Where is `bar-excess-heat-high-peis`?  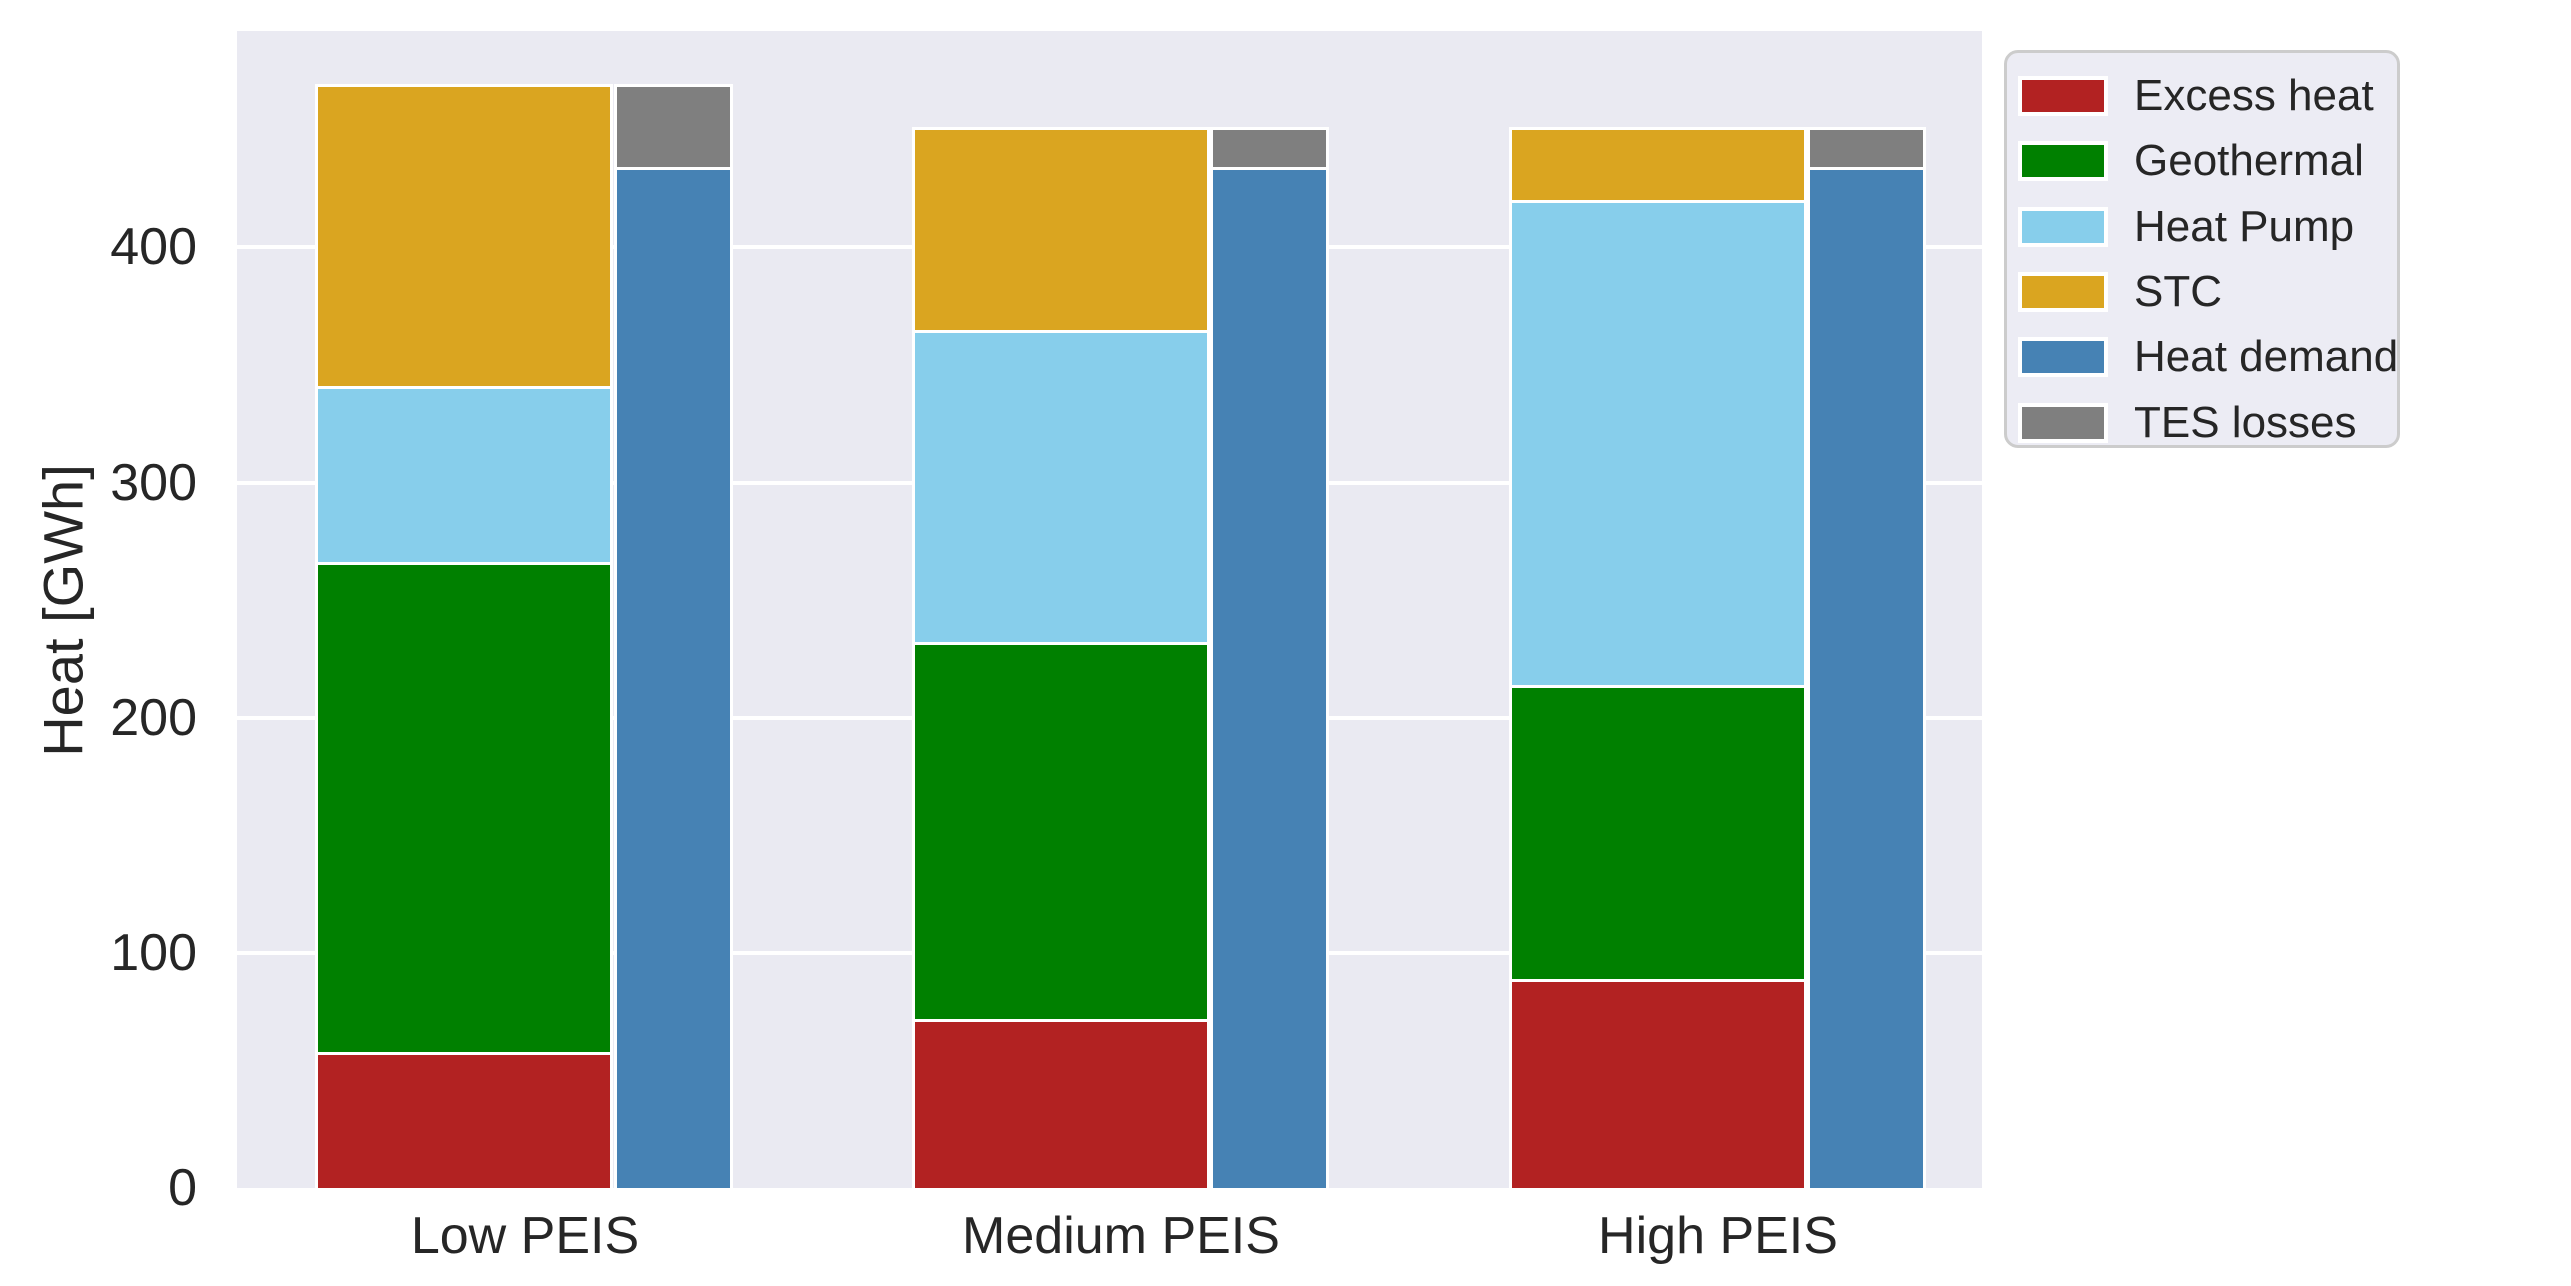 bar-excess-heat-high-peis is located at coordinates (1658, 1083).